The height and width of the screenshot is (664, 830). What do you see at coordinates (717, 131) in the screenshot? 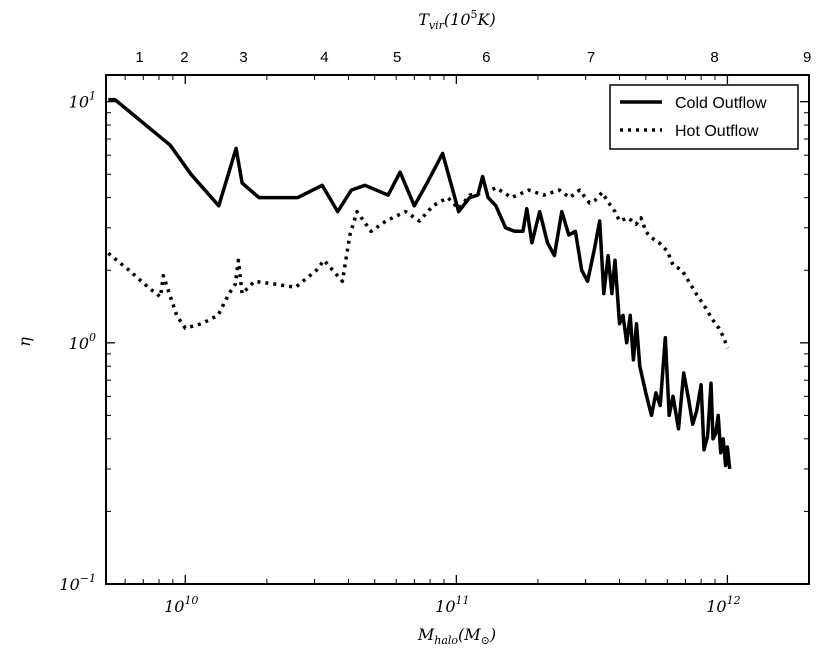
I see `legend-label-hot-outflow: Hot Outflow` at bounding box center [717, 131].